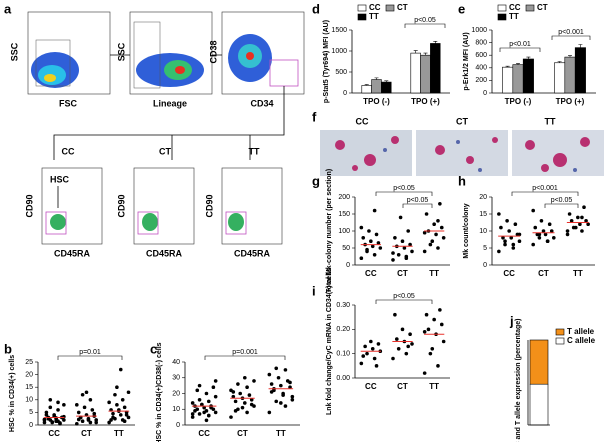  Describe the element at coordinates (518, 101) in the screenshot. I see `x-tick-label: TPO (-)` at that location.